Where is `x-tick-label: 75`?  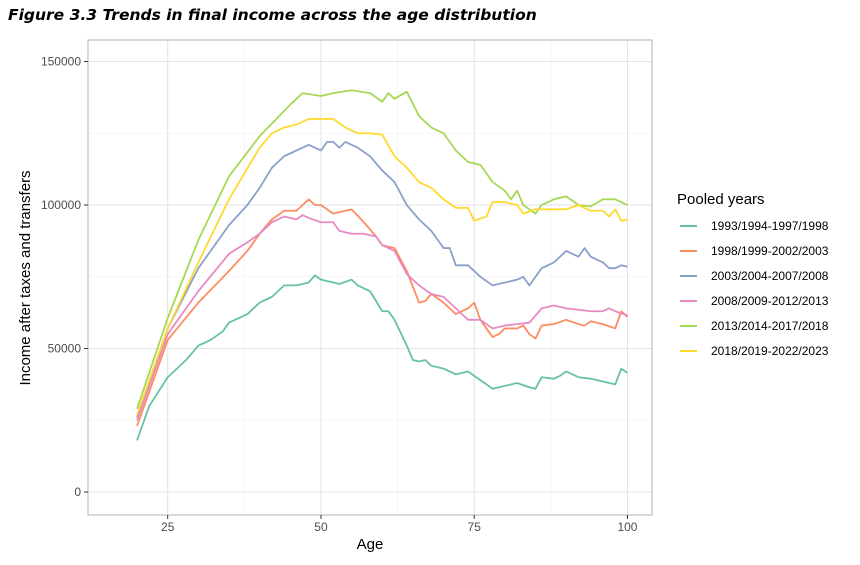
x-tick-label: 75 is located at coordinates (475, 527).